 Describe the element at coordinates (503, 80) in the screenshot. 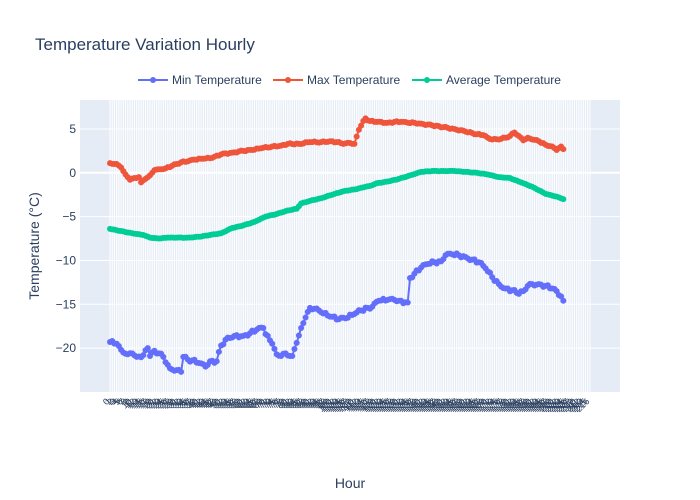

I see `legend-label-average-temperature: Average Temperature` at that location.